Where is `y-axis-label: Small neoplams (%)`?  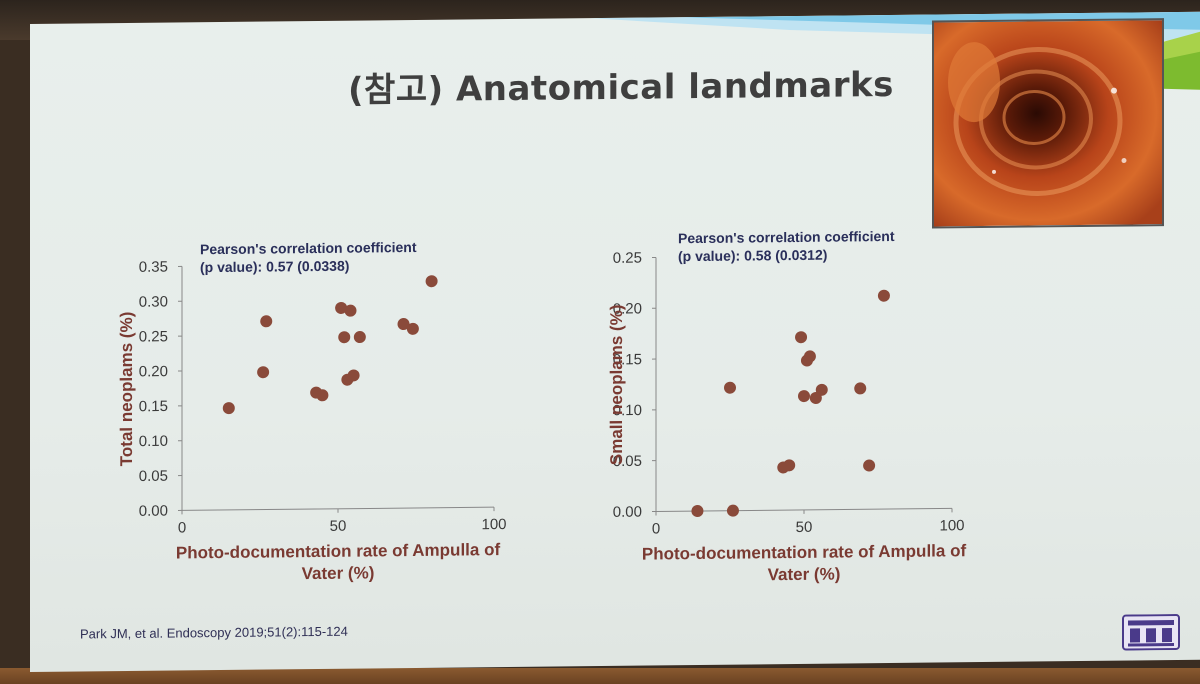 y-axis-label: Small neoplams (%) is located at coordinates (616, 384).